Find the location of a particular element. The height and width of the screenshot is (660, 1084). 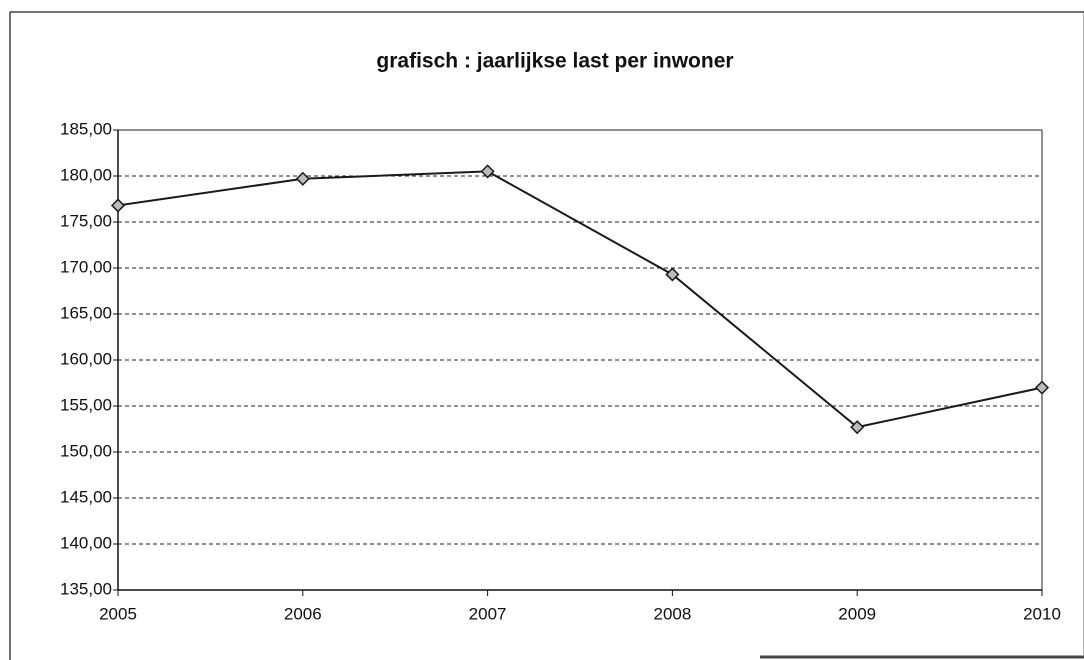

y-tick-label: 150,00 is located at coordinates (86, 450).